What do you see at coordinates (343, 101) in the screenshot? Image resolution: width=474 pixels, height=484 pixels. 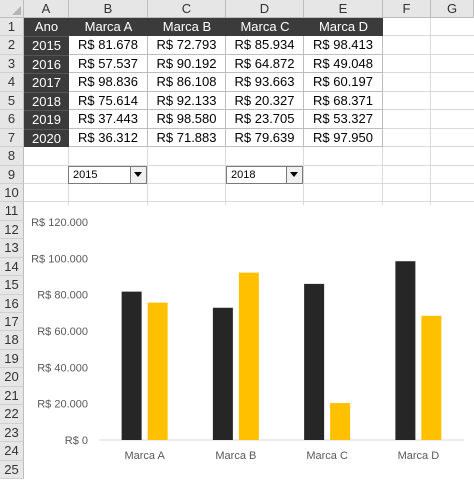 I see `value-cell: R$ 68.371` at bounding box center [343, 101].